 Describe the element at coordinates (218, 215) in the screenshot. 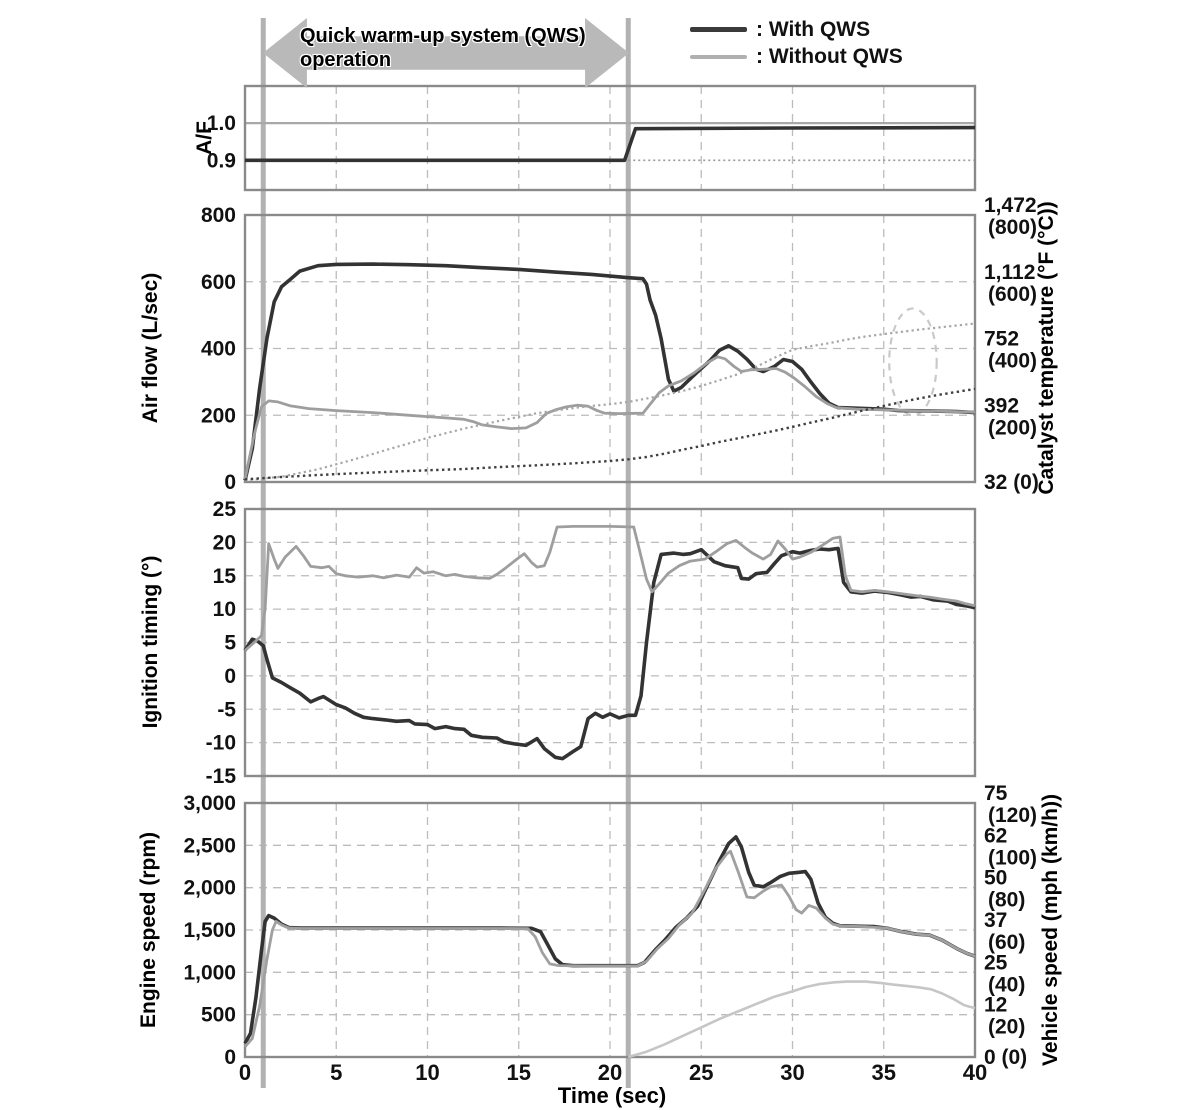

I see `ytick-airflow: 800` at that location.